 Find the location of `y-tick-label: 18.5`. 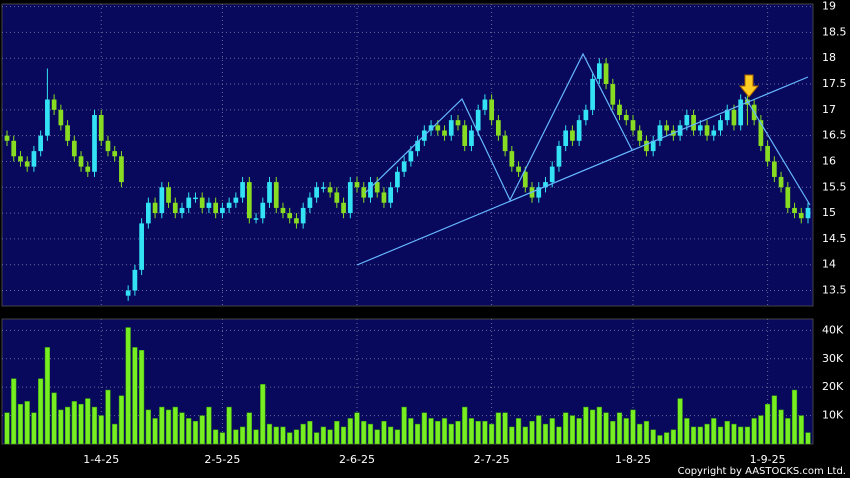

y-tick-label: 18.5 is located at coordinates (834, 31).